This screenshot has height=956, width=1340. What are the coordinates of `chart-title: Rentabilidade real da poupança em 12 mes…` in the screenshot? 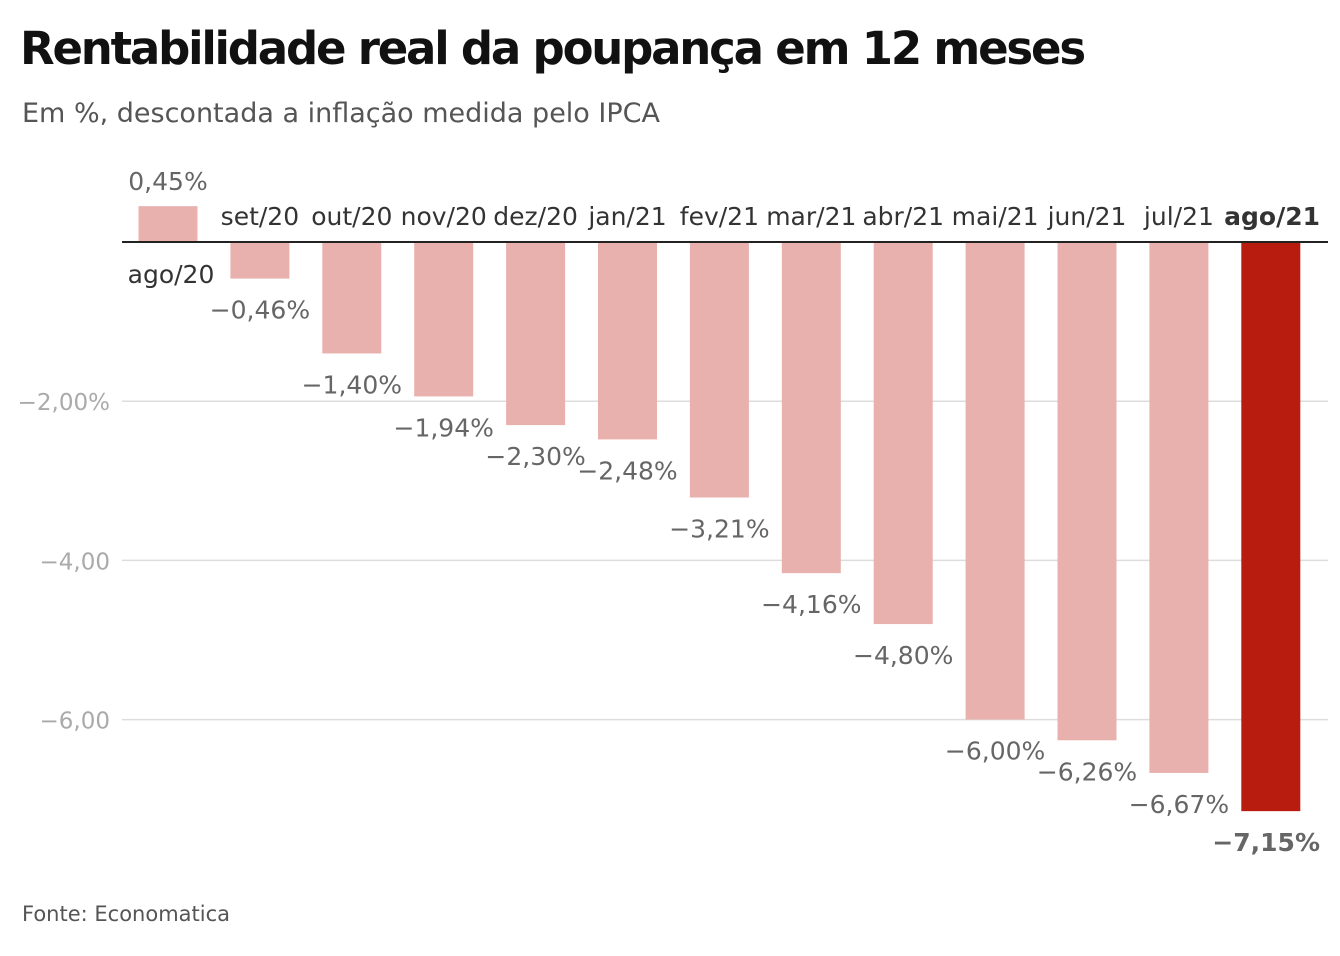 It's located at (553, 48).